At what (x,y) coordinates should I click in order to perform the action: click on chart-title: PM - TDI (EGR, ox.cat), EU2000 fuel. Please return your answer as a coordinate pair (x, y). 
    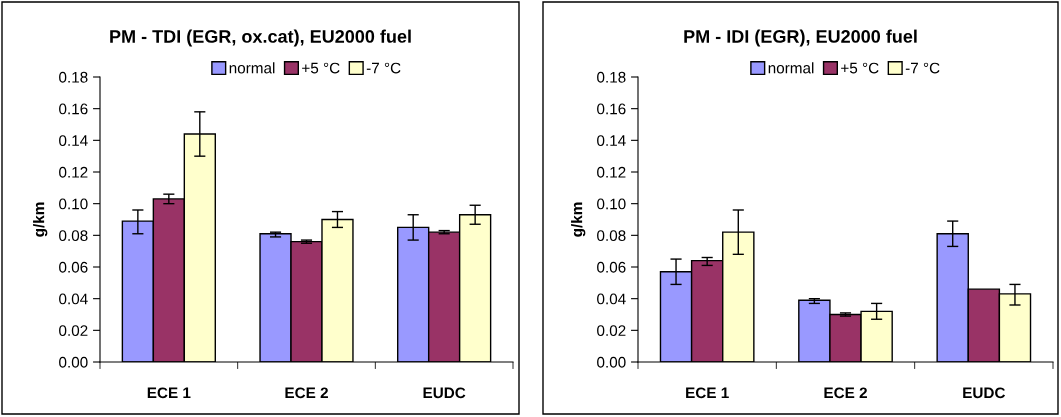
    Looking at the image, I should click on (260, 38).